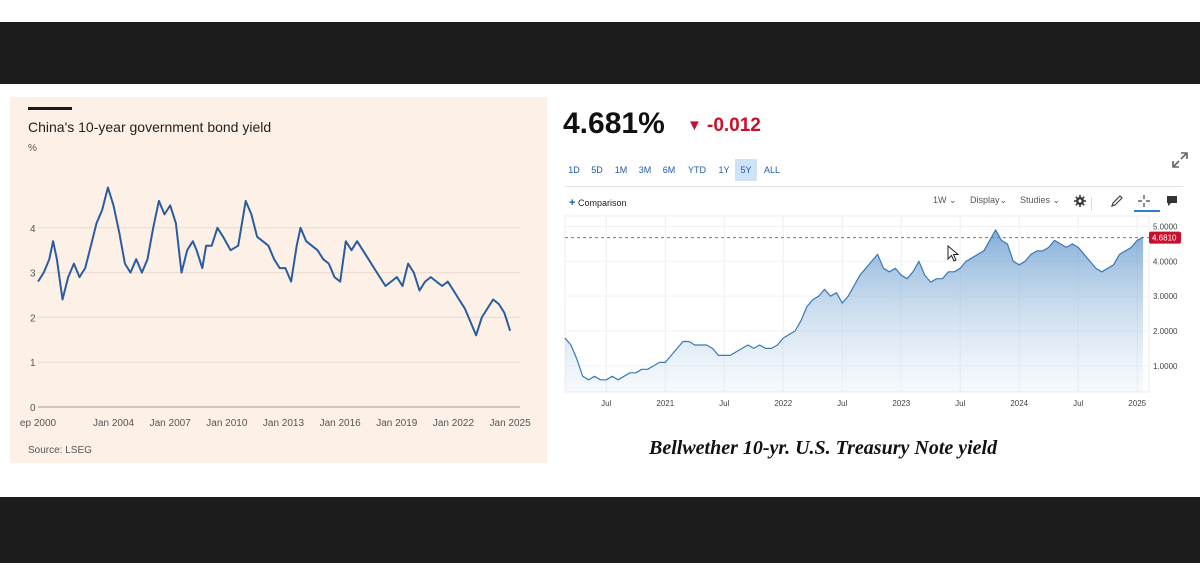  I want to click on x-tick-label: Jan 2019, so click(397, 423).